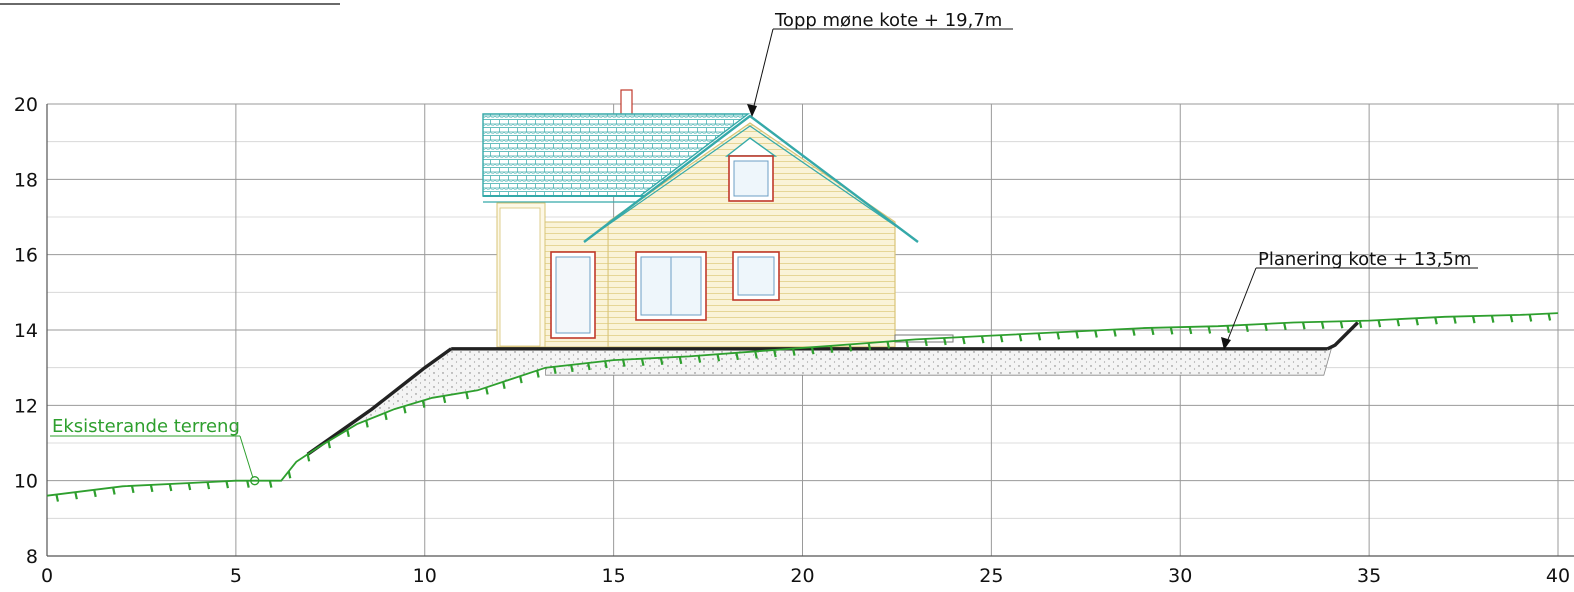 The height and width of the screenshot is (592, 1574). I want to click on x-tick-label: 10, so click(425, 576).